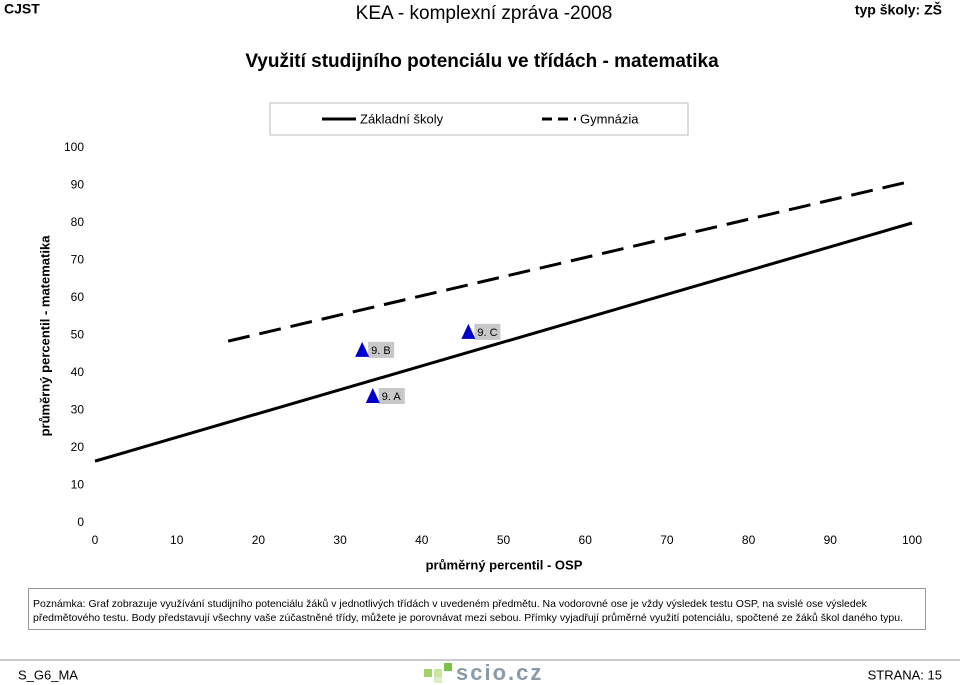  I want to click on y-tick-label: 70, so click(78, 260).